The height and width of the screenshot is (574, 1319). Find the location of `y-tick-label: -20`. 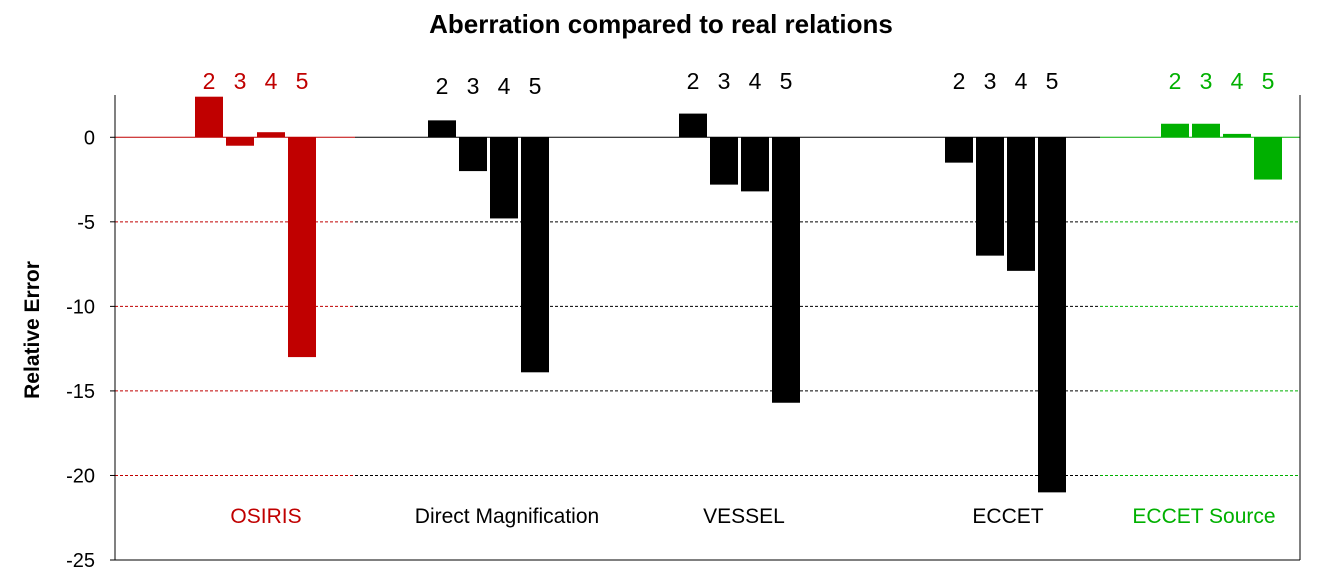

y-tick-label: -20 is located at coordinates (80, 476).